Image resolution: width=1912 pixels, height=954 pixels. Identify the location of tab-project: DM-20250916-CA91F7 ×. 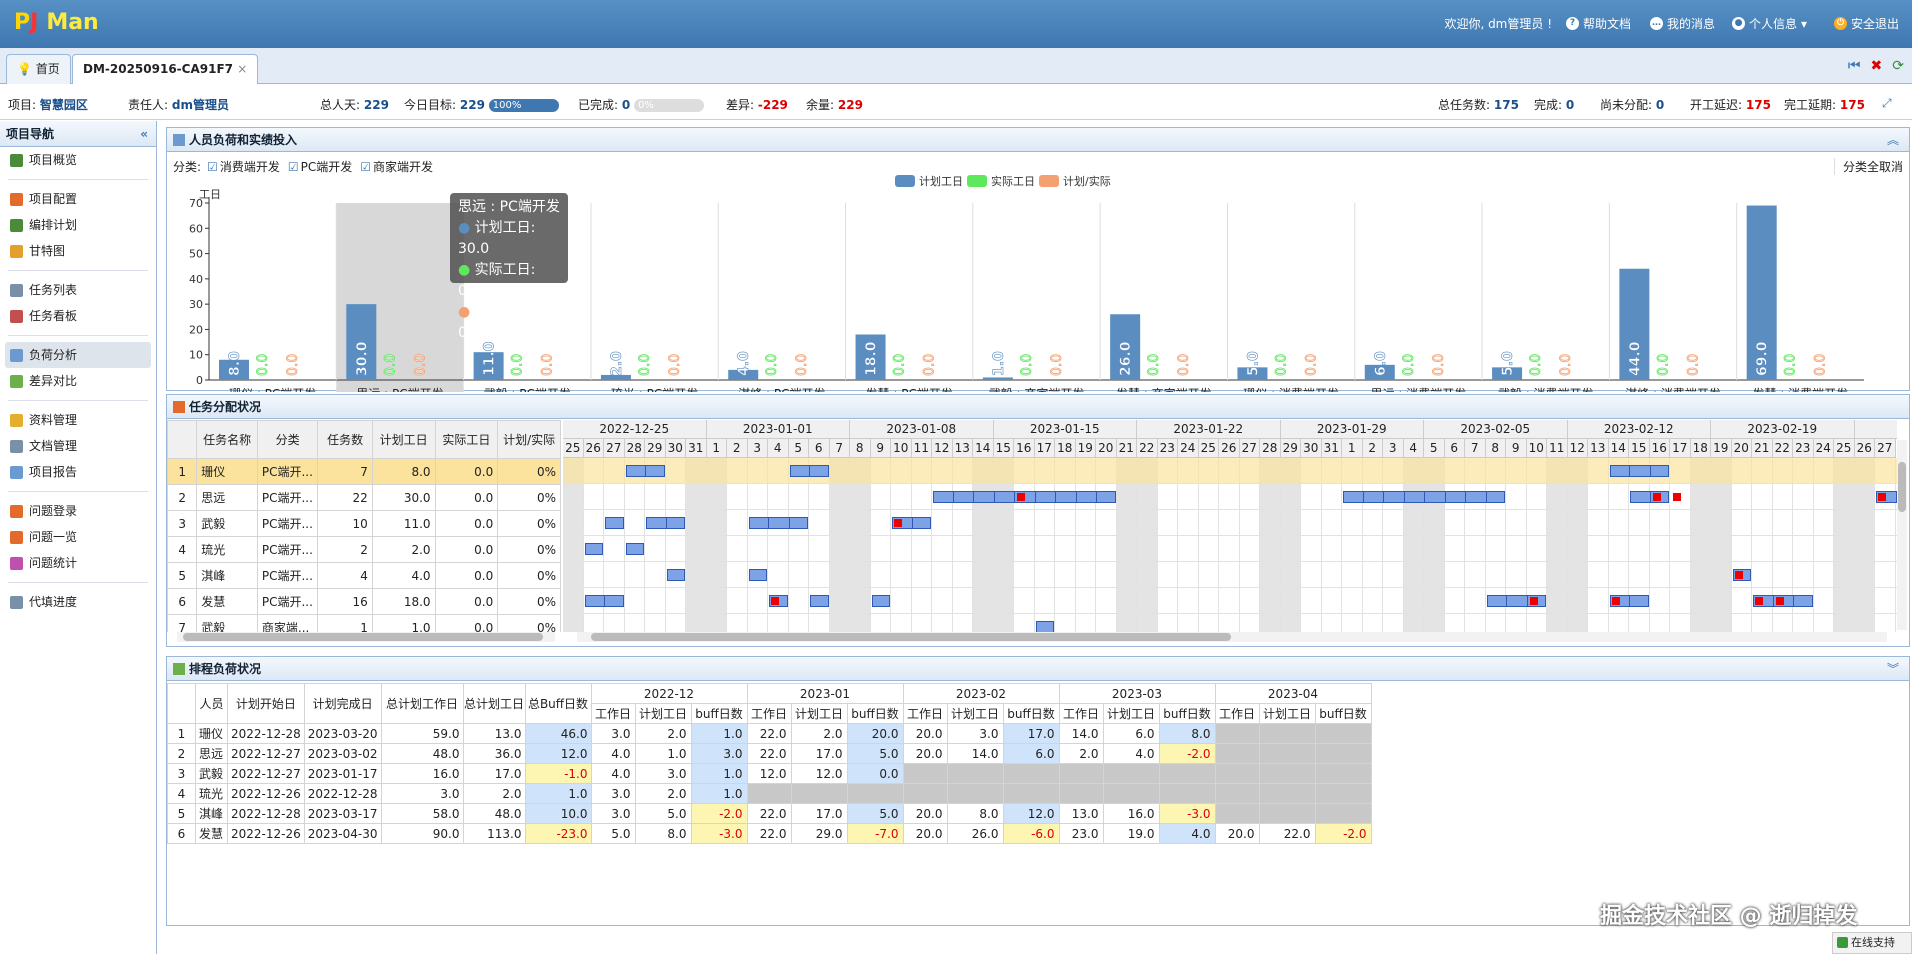
(165, 69).